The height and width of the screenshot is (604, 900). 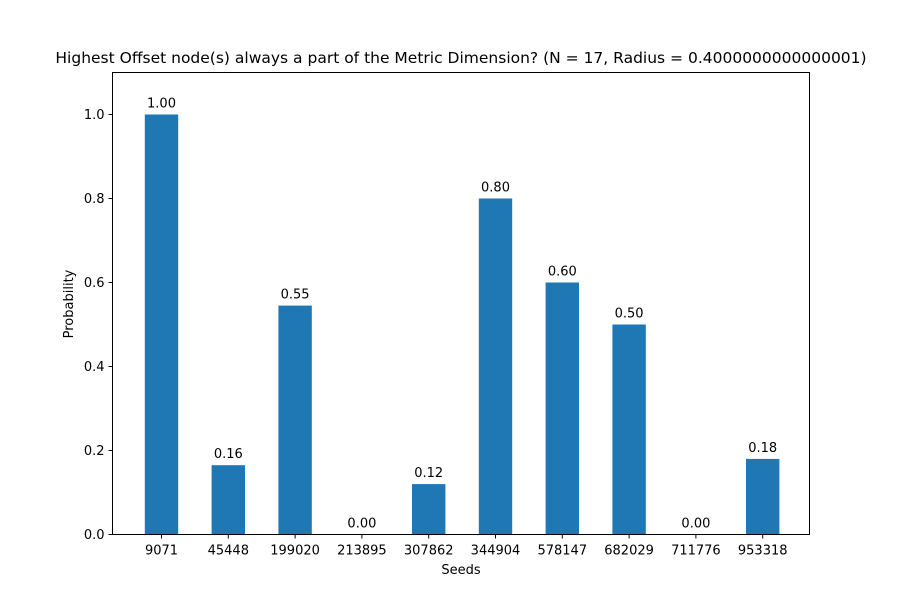 I want to click on bar-value-label: 0.18, so click(x=762, y=448).